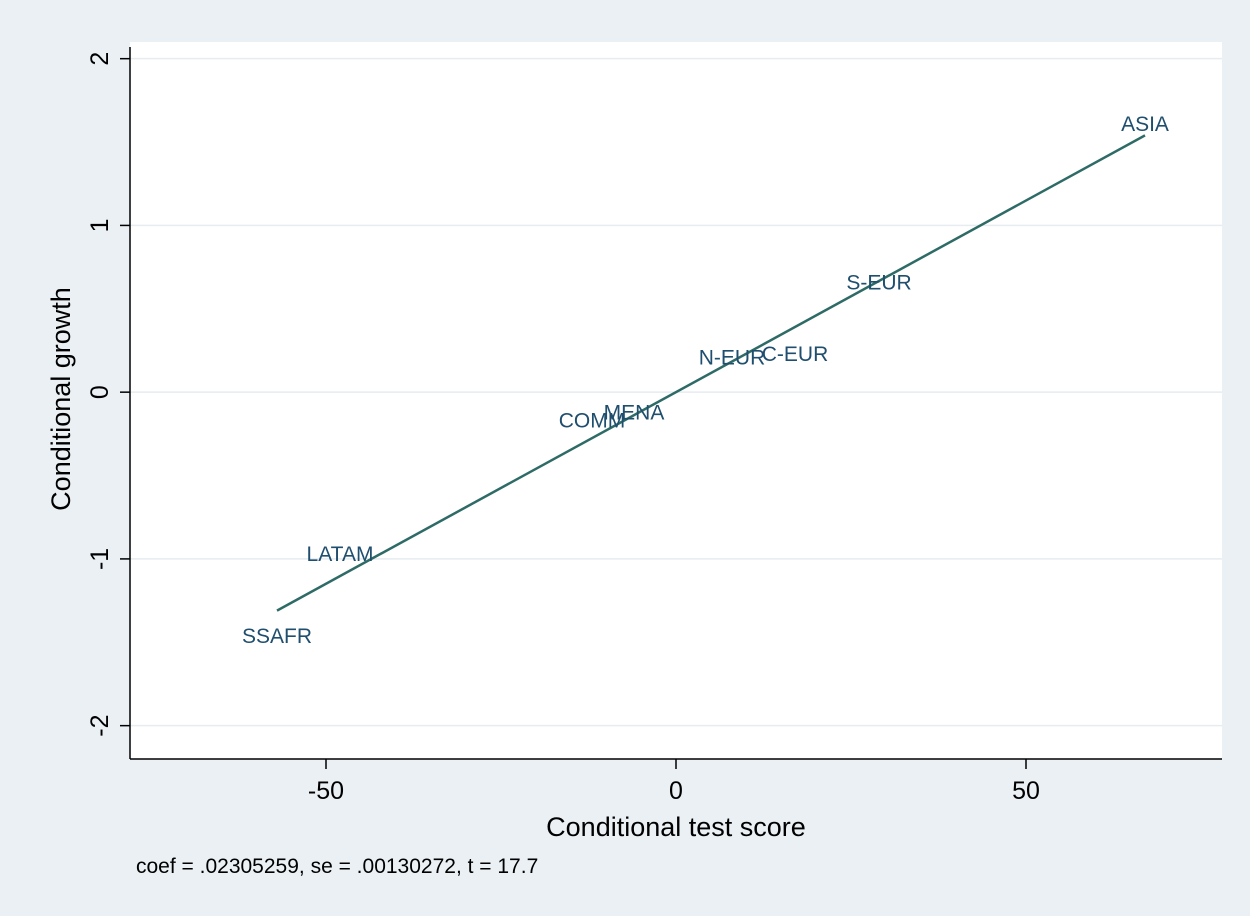 The image size is (1250, 916). What do you see at coordinates (326, 791) in the screenshot?
I see `x-tick-label-0: -50` at bounding box center [326, 791].